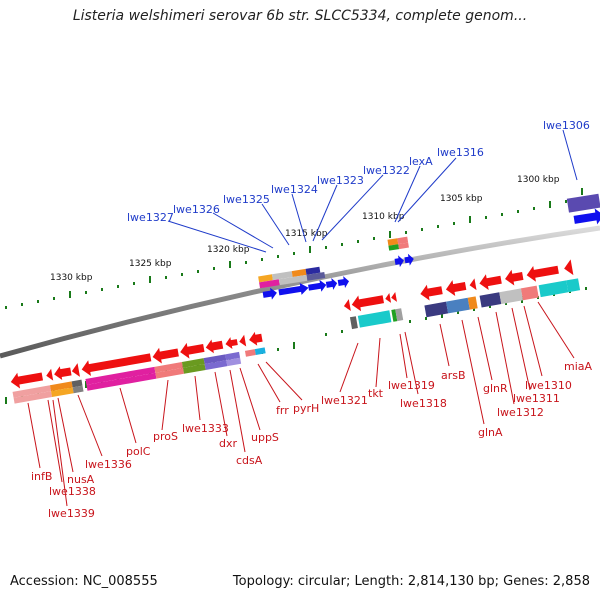 The image size is (600, 600). I want to click on gene-label: glnR, so click(495, 388).